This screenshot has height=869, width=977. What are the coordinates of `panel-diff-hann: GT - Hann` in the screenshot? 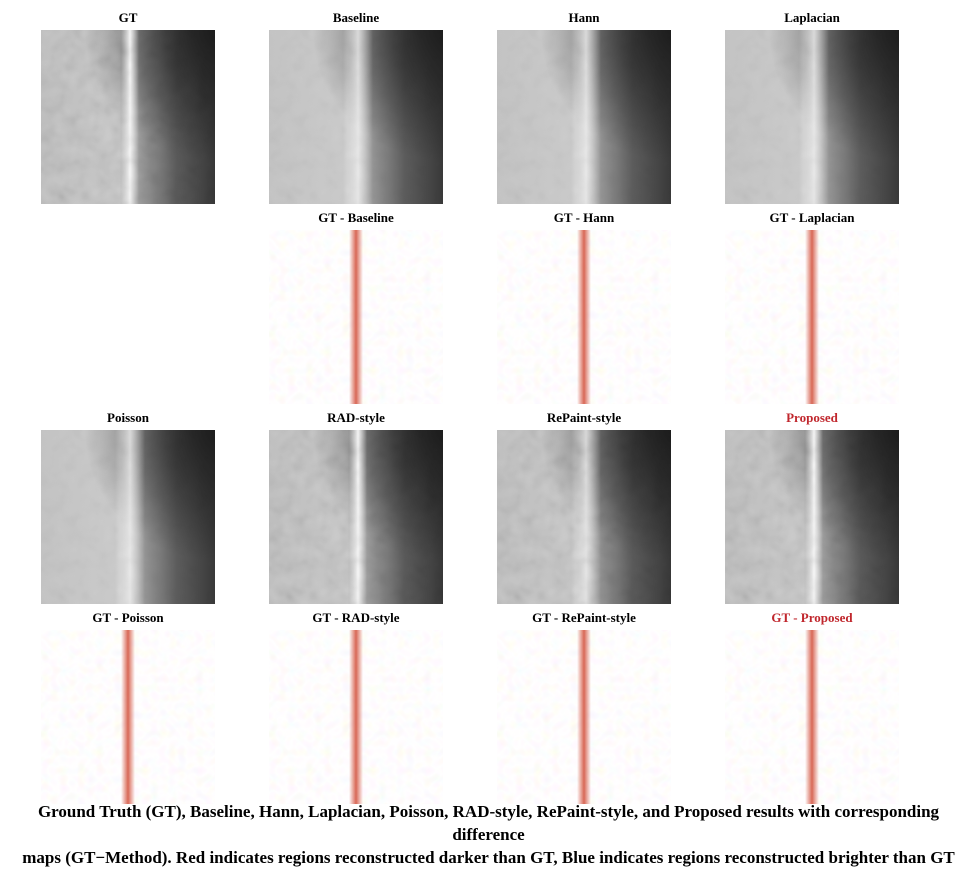 It's located at (584, 305).